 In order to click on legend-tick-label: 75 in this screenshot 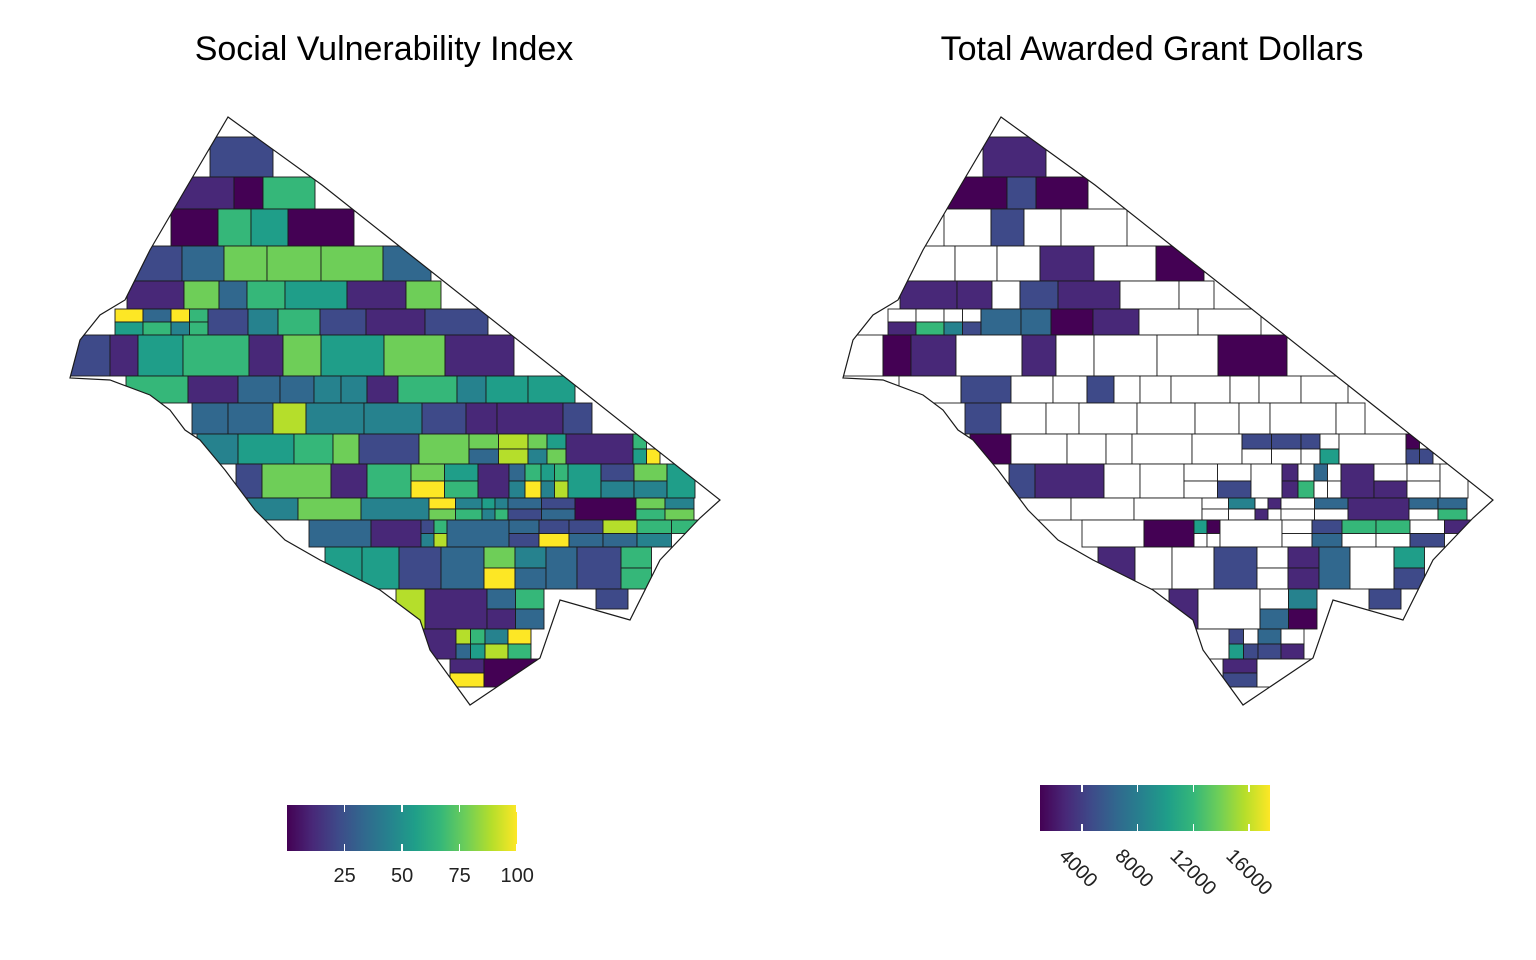, I will do `click(459, 876)`.